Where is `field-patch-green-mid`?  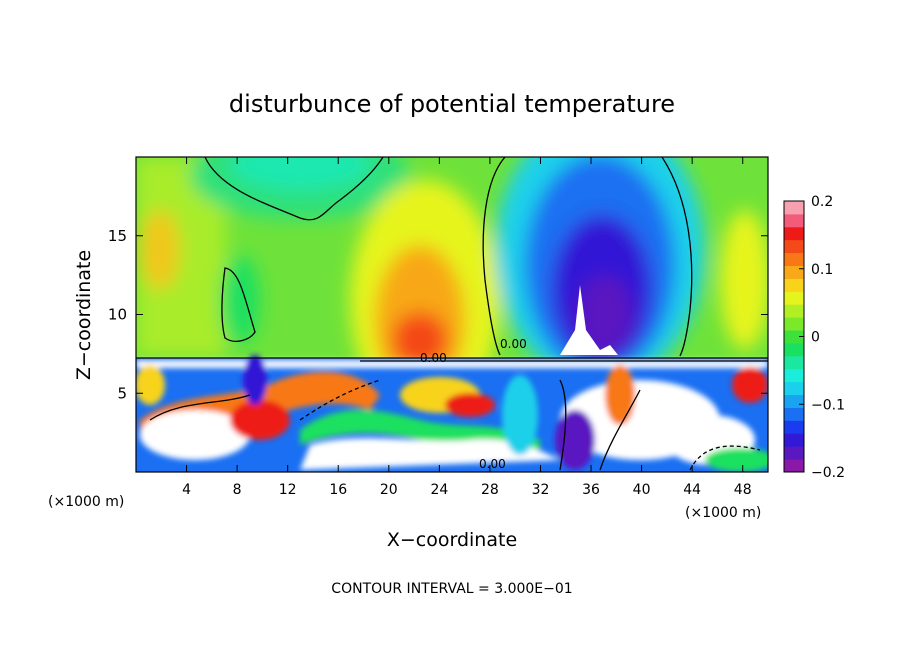 field-patch-green-mid is located at coordinates (240, 300).